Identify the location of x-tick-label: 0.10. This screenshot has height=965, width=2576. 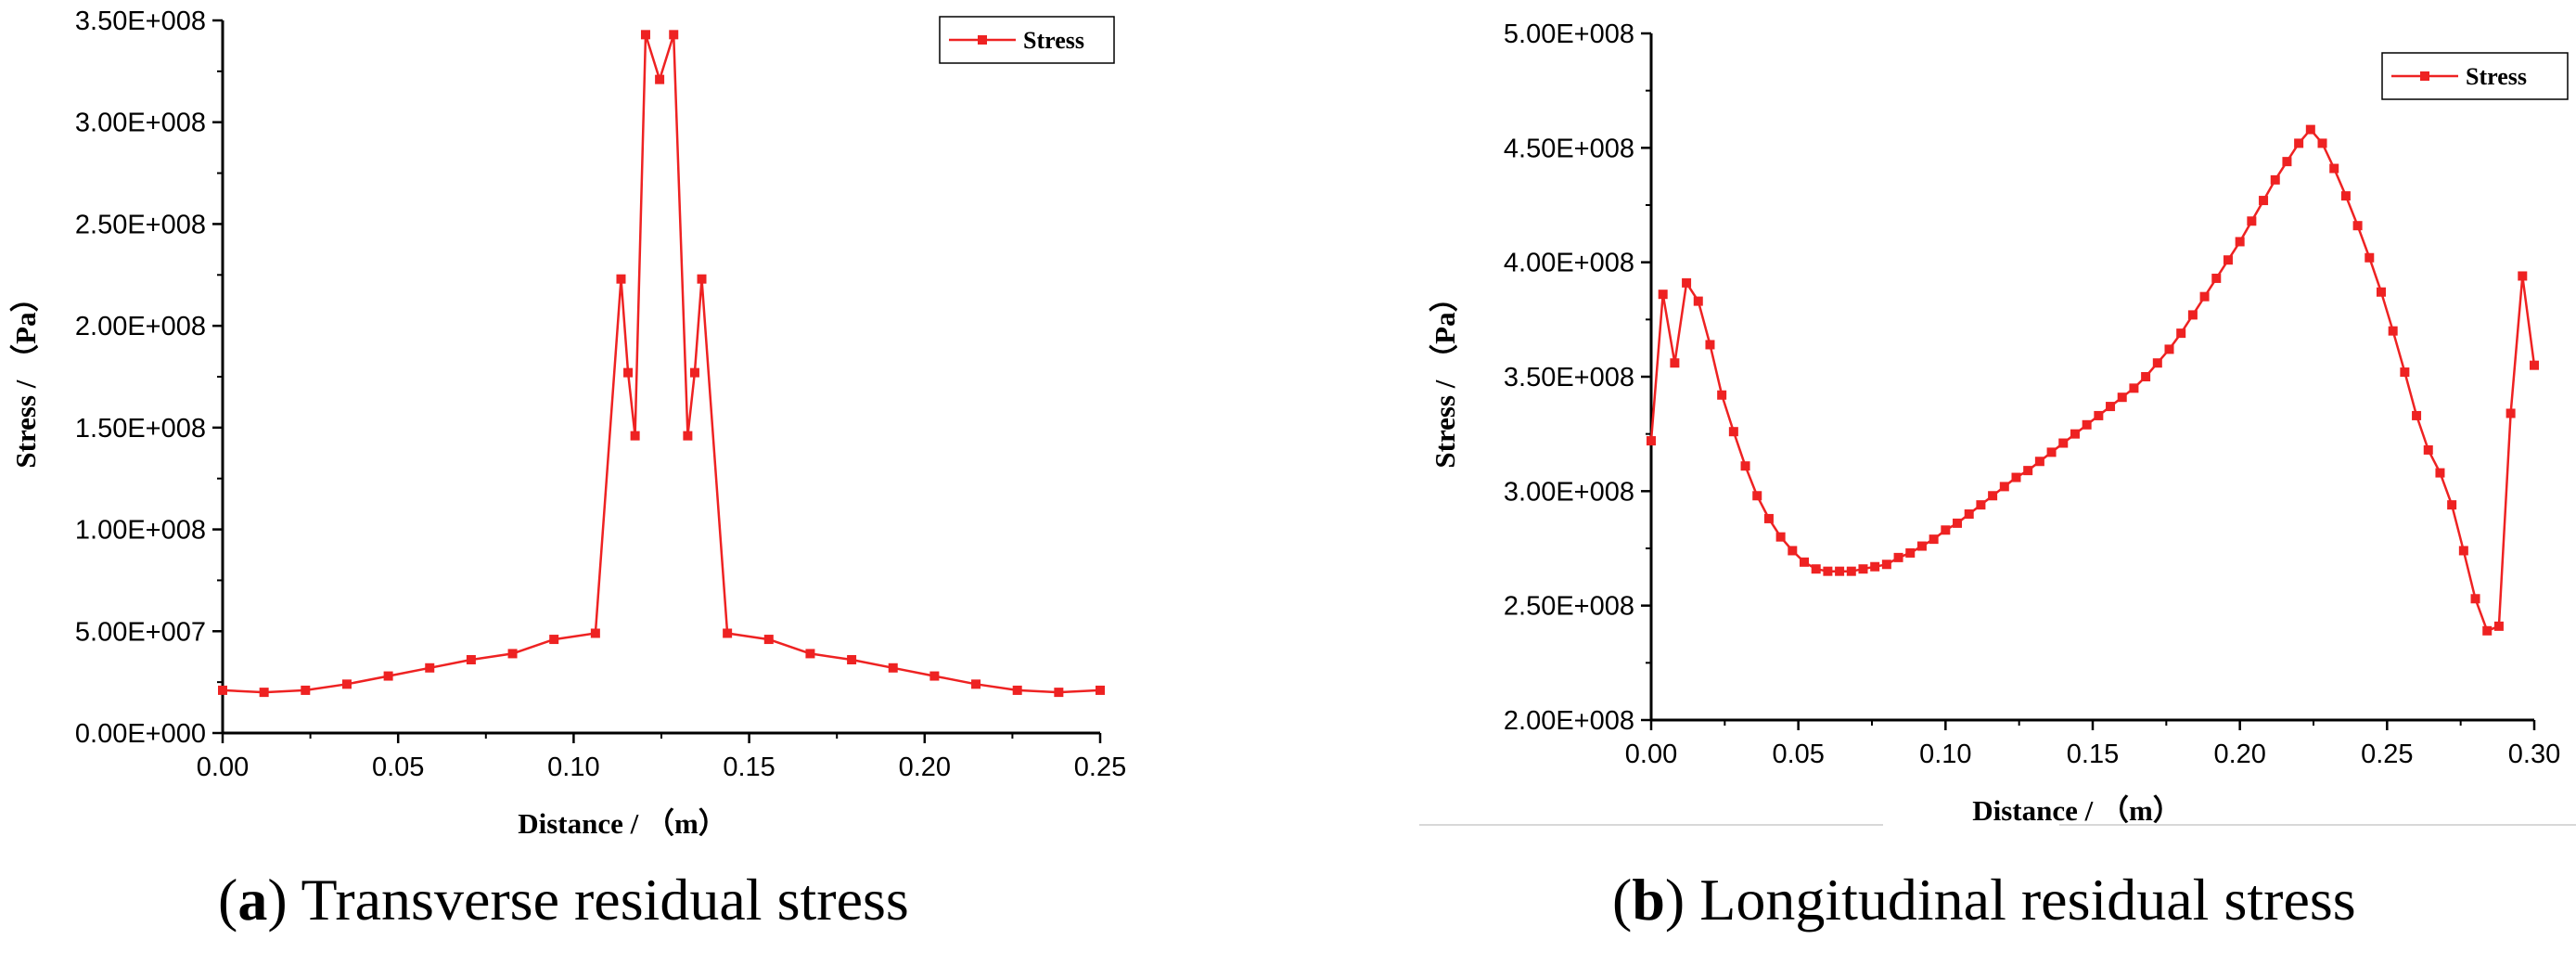
(573, 767).